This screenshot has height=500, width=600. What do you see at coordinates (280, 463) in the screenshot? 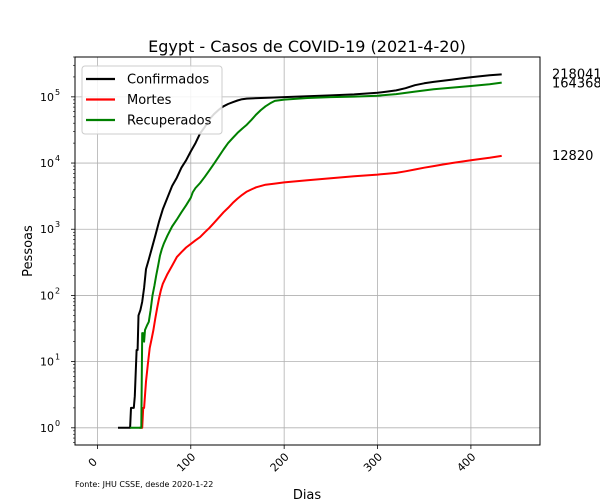
I see `x-tick-label: 200` at bounding box center [280, 463].